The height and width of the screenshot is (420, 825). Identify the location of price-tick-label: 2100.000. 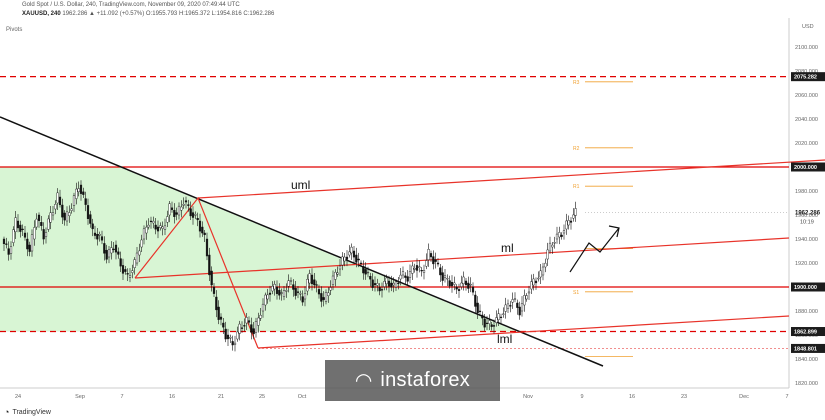
(806, 48).